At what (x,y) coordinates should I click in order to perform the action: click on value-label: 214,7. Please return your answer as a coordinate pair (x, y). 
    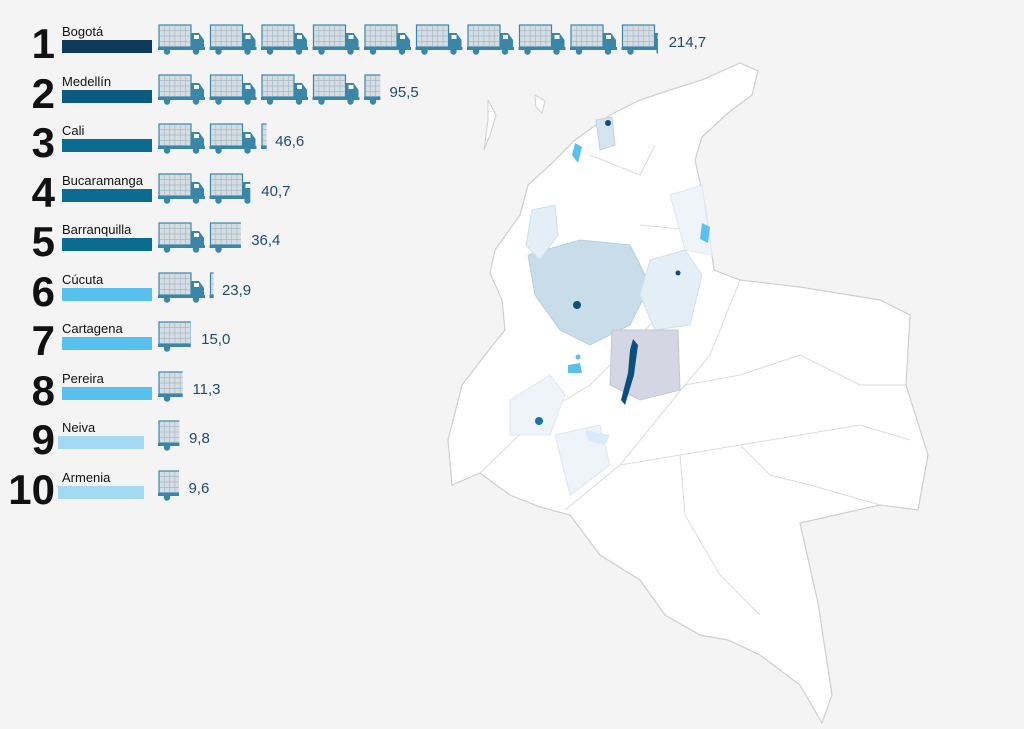
    Looking at the image, I should click on (687, 42).